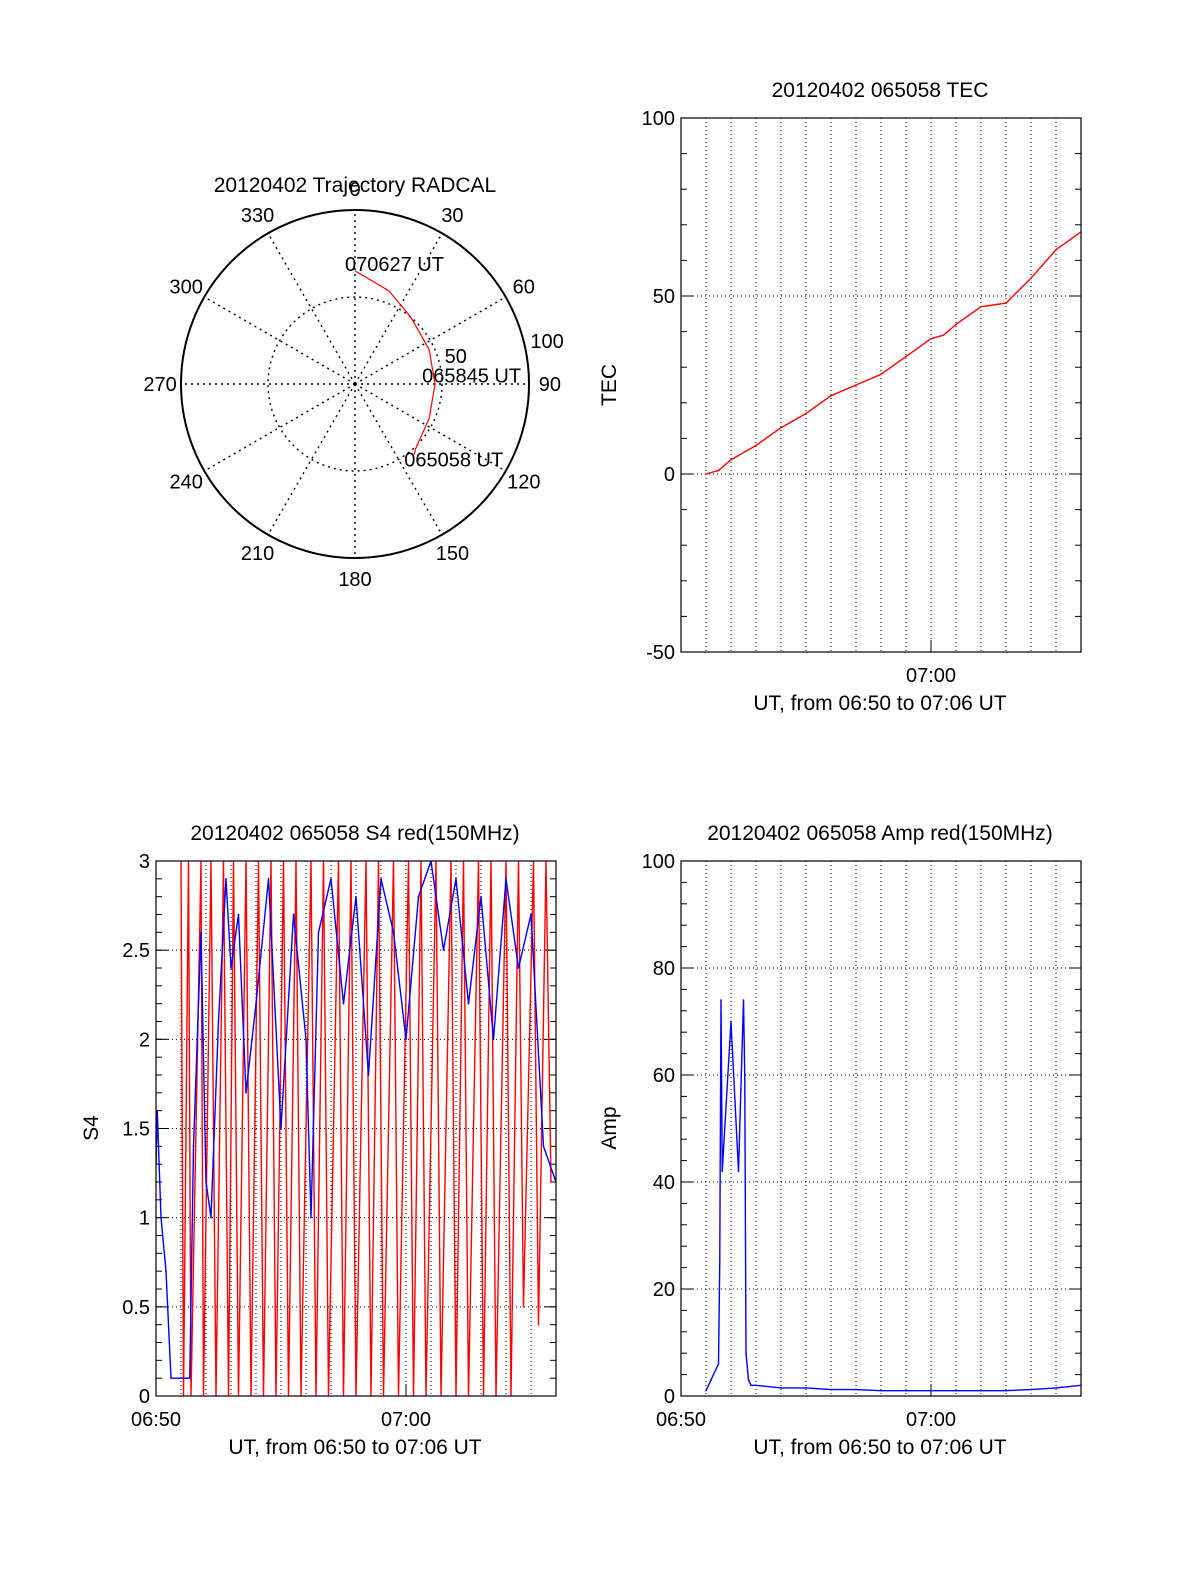  I want to click on s4-plot-area: 0 0.5 1 1.5 2 2.5 3 06:50 07:00, so click(339, 1141).